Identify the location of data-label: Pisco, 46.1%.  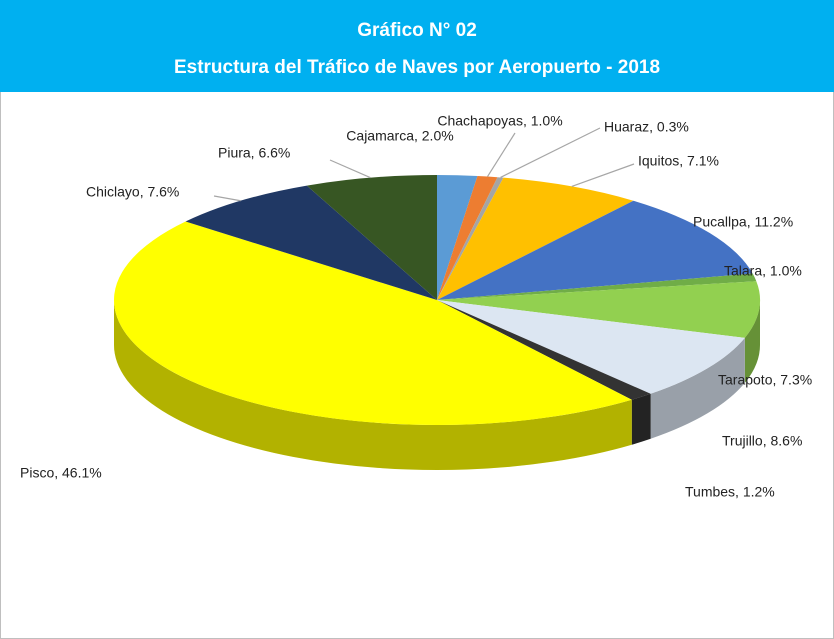
(61, 473).